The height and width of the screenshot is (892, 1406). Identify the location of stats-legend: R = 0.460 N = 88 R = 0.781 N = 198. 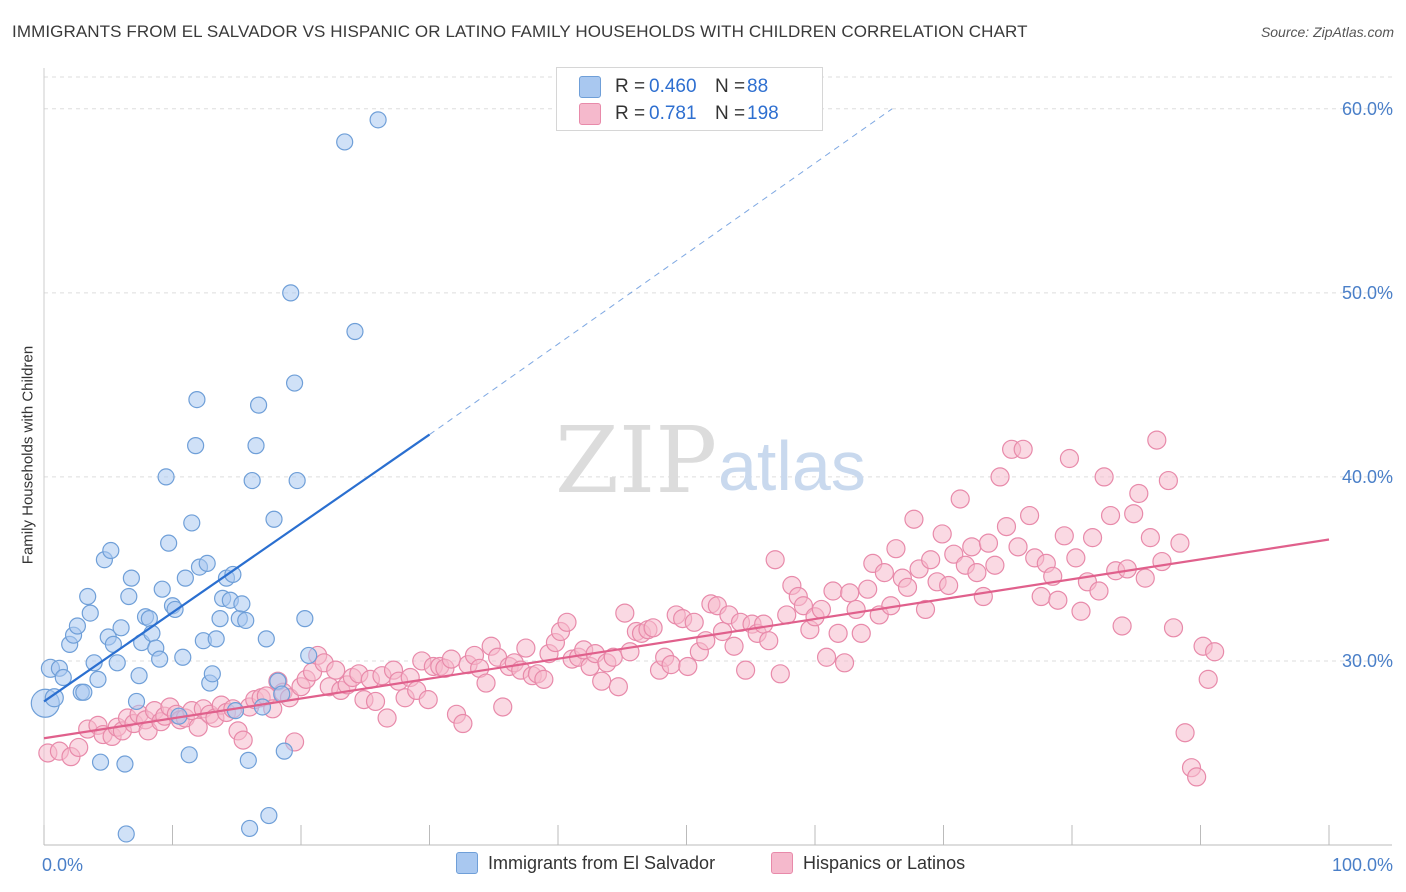
(689, 99).